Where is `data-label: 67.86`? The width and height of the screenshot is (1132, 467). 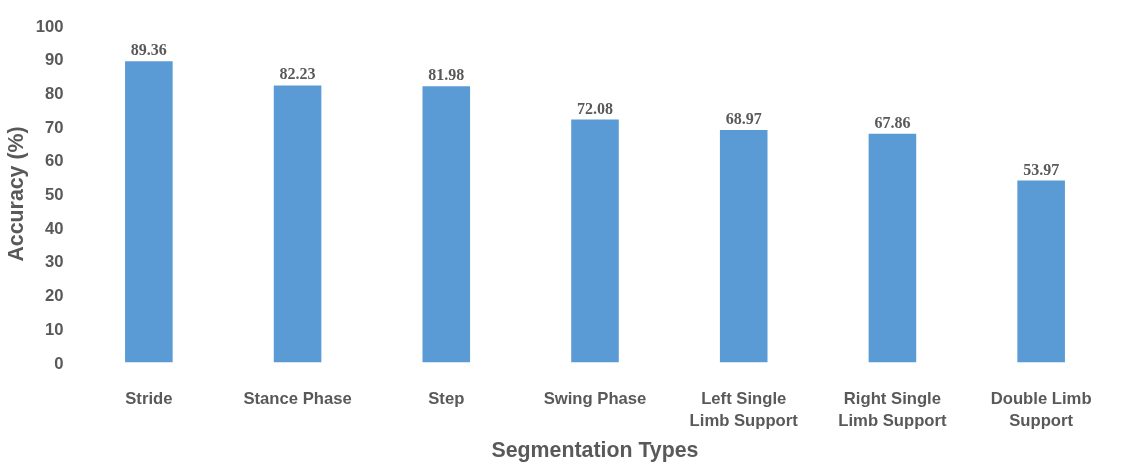 data-label: 67.86 is located at coordinates (892, 122).